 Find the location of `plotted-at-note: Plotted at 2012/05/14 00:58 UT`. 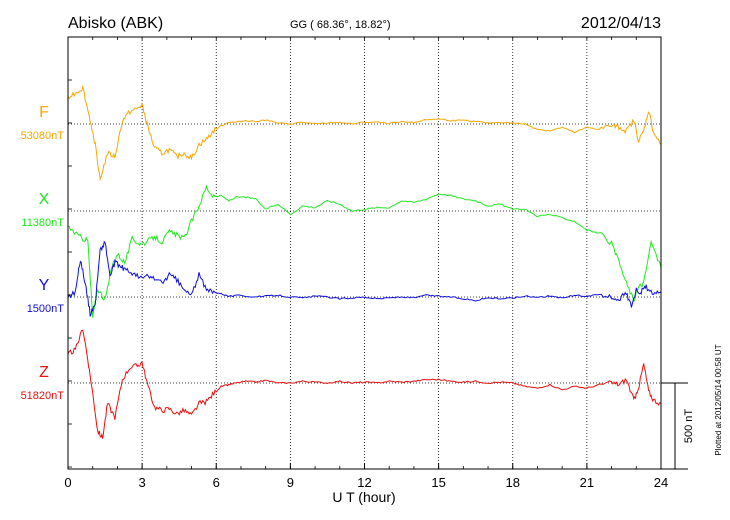

plotted-at-note: Plotted at 2012/05/14 00:58 UT is located at coordinates (718, 399).